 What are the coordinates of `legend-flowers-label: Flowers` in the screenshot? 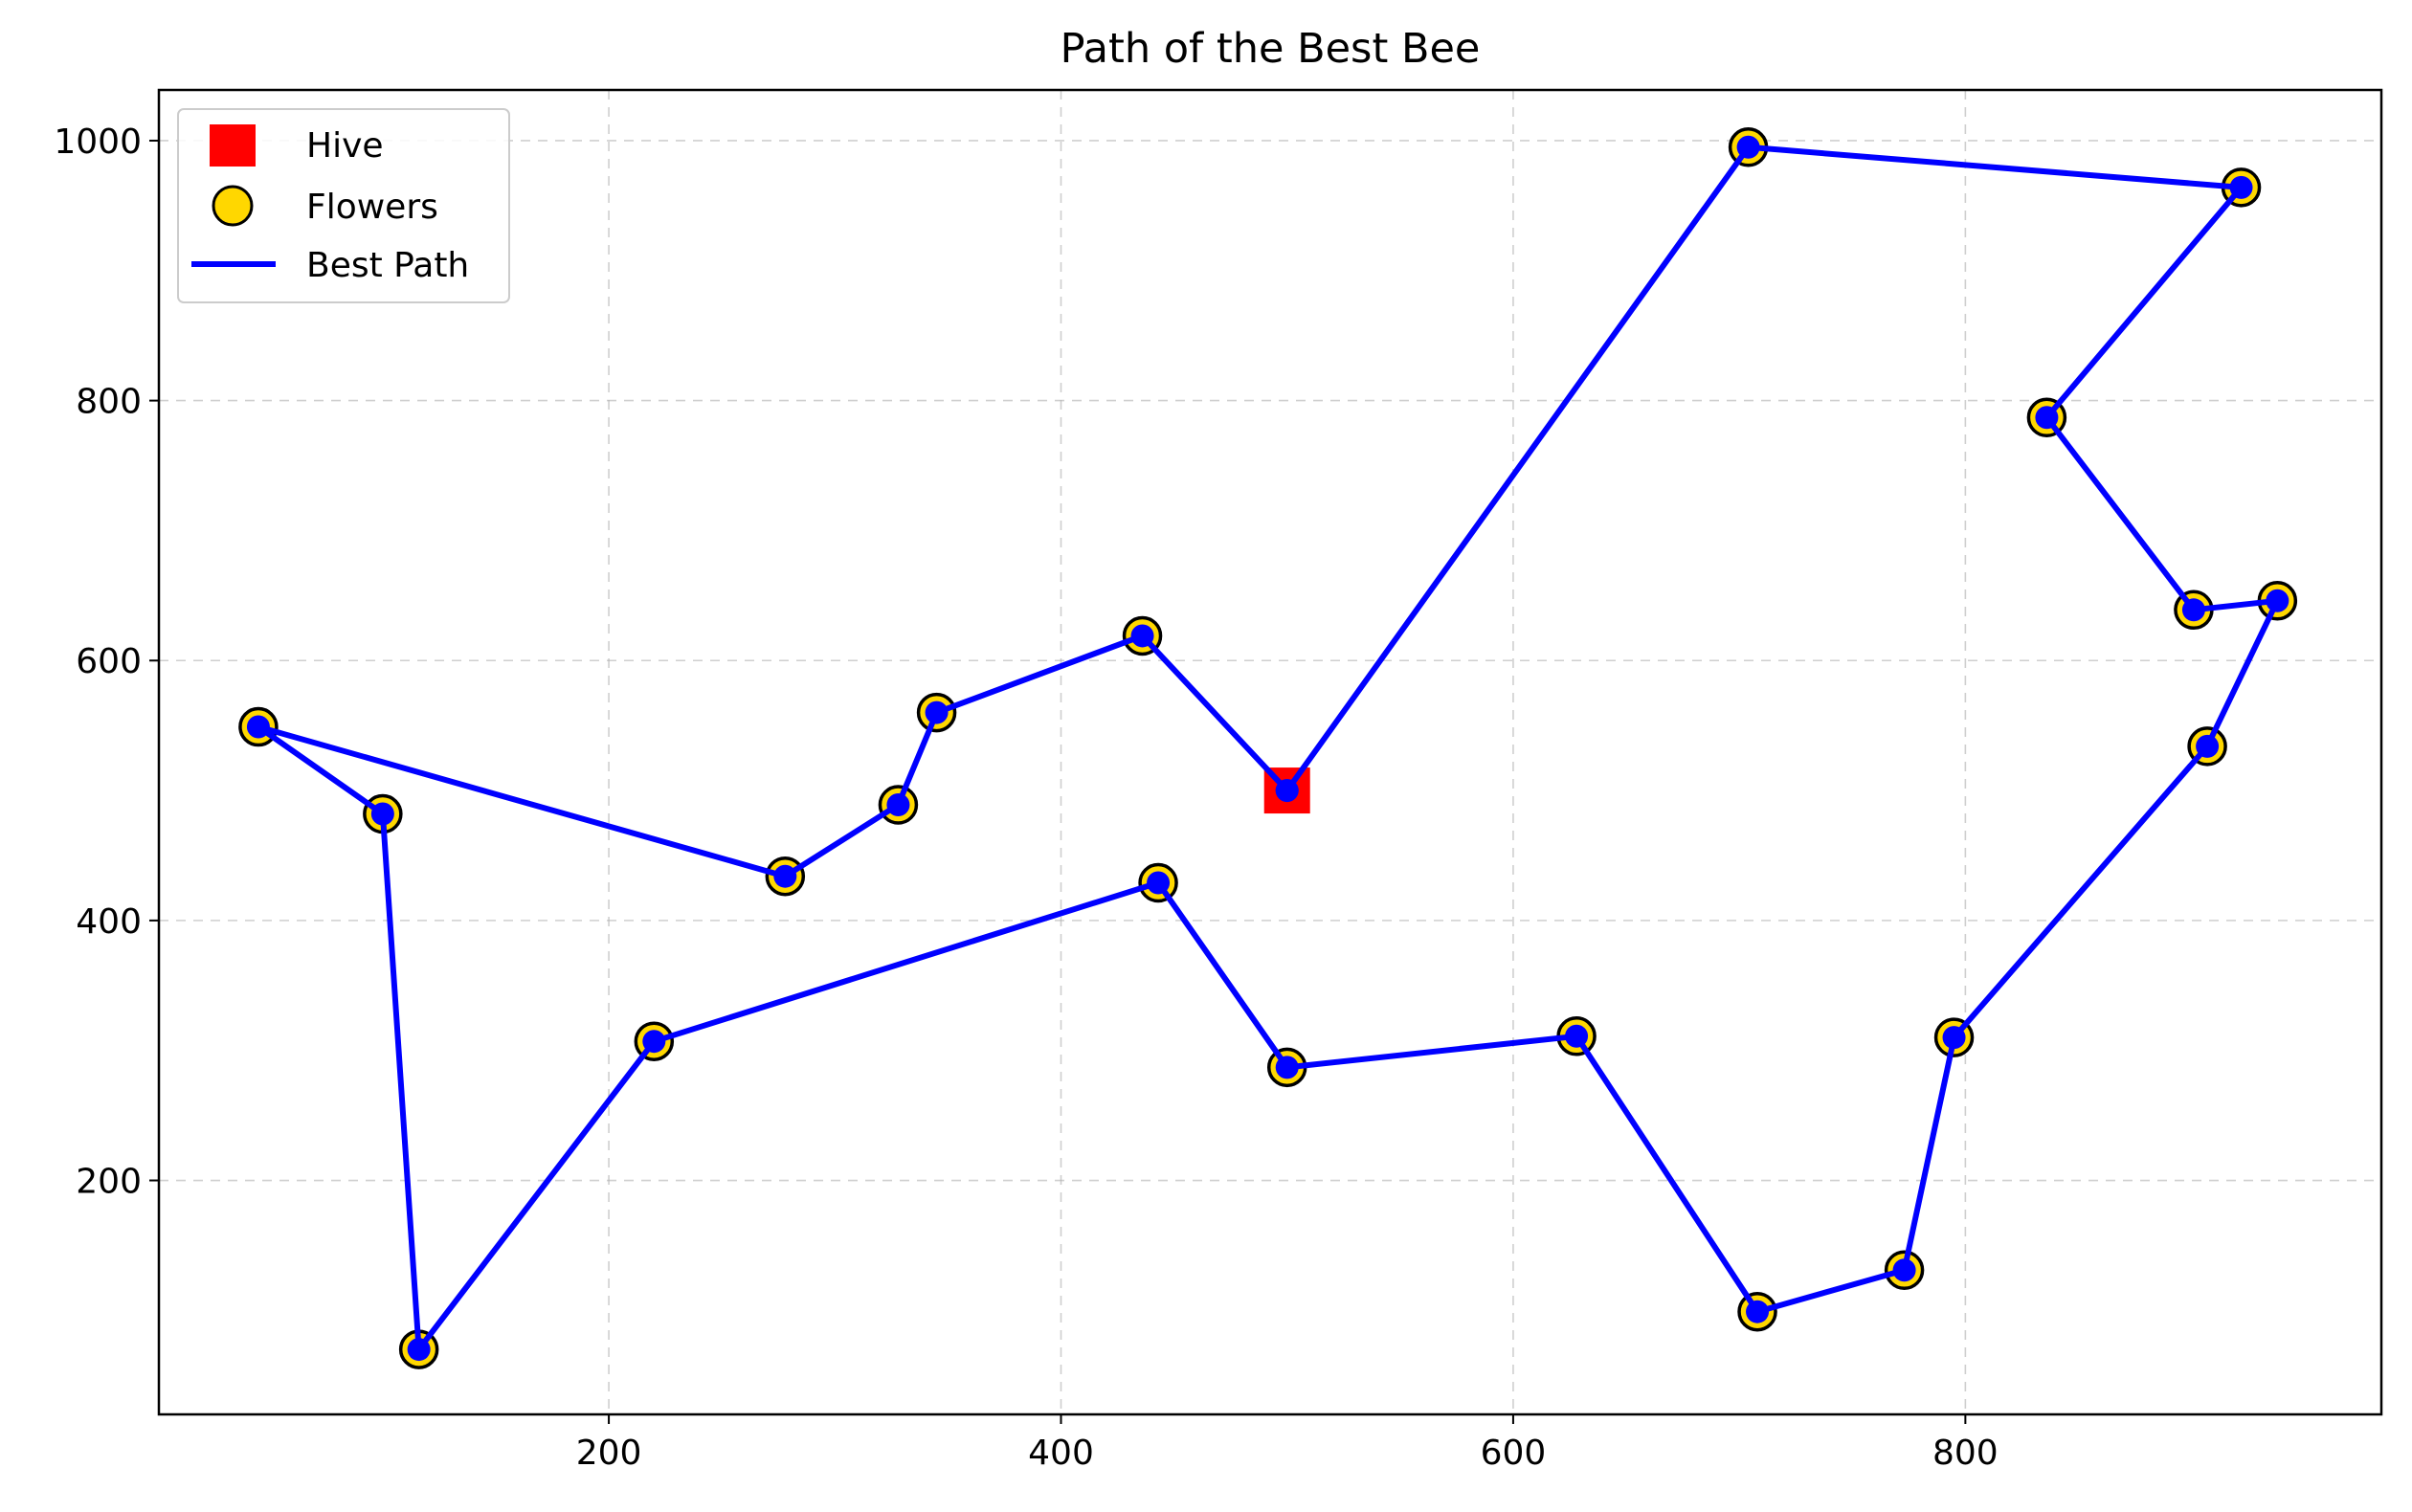 It's located at (372, 207).